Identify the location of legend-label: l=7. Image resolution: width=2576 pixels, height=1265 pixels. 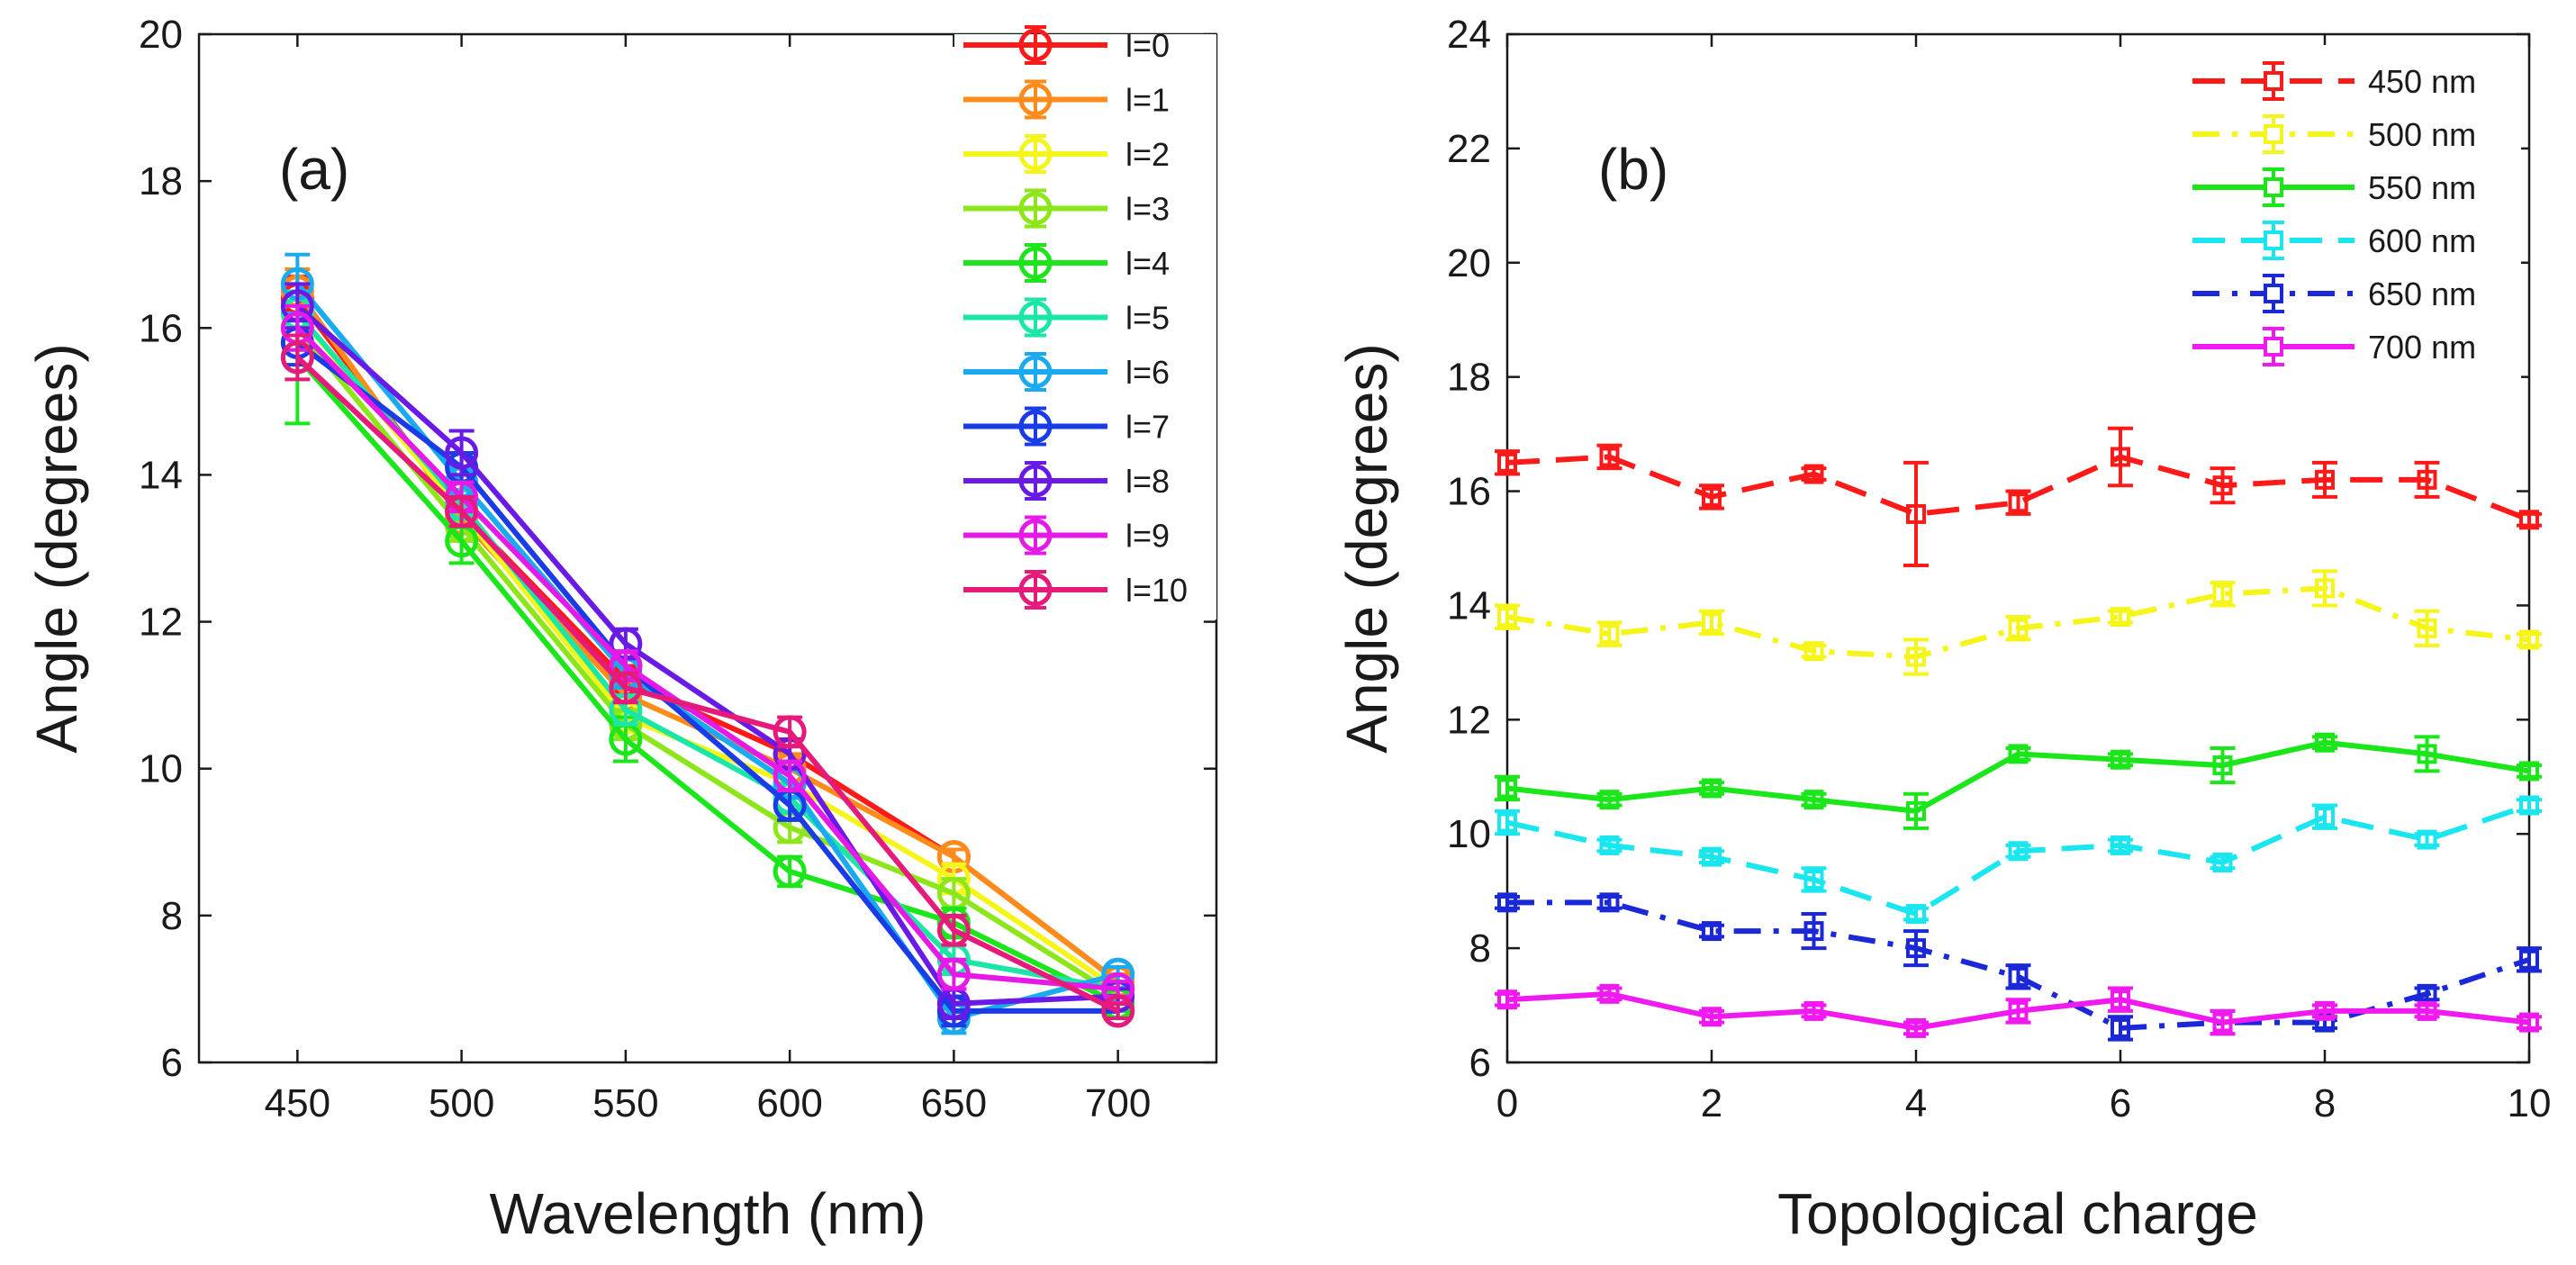
(1147, 427).